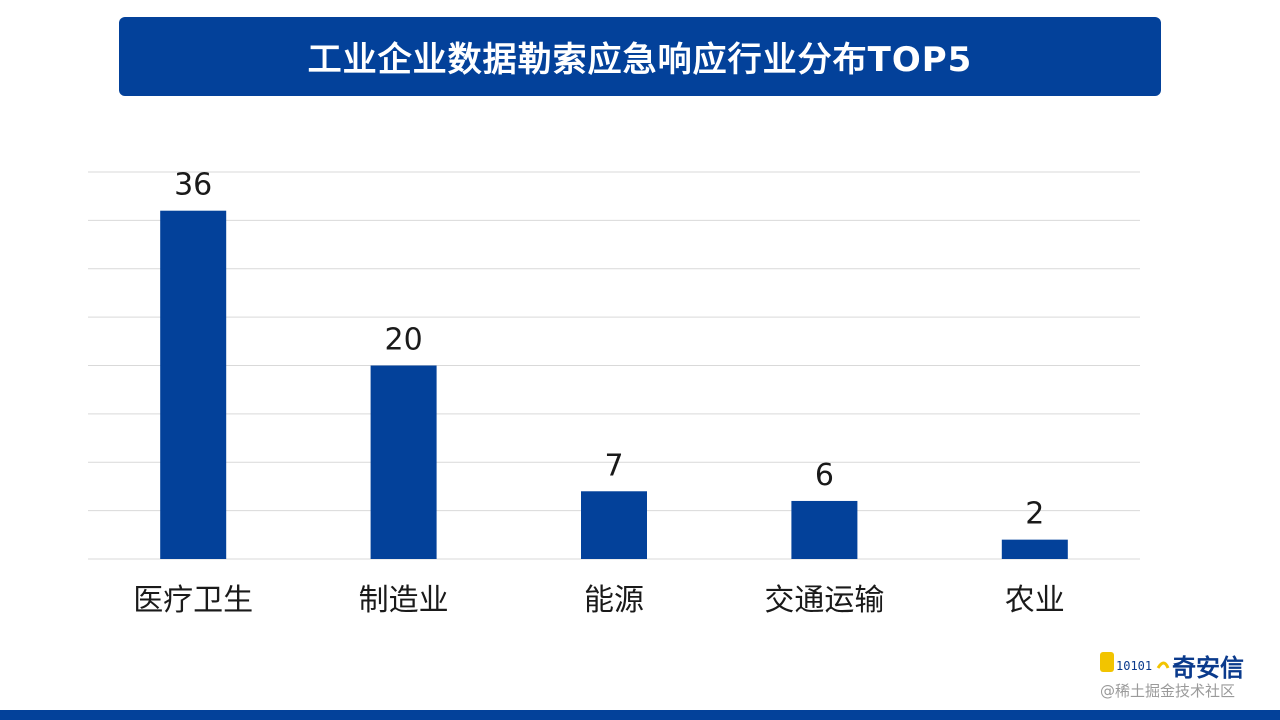 This screenshot has width=1280, height=720. I want to click on qianxin-logo: 10101 奇安信, so click(1183, 672).